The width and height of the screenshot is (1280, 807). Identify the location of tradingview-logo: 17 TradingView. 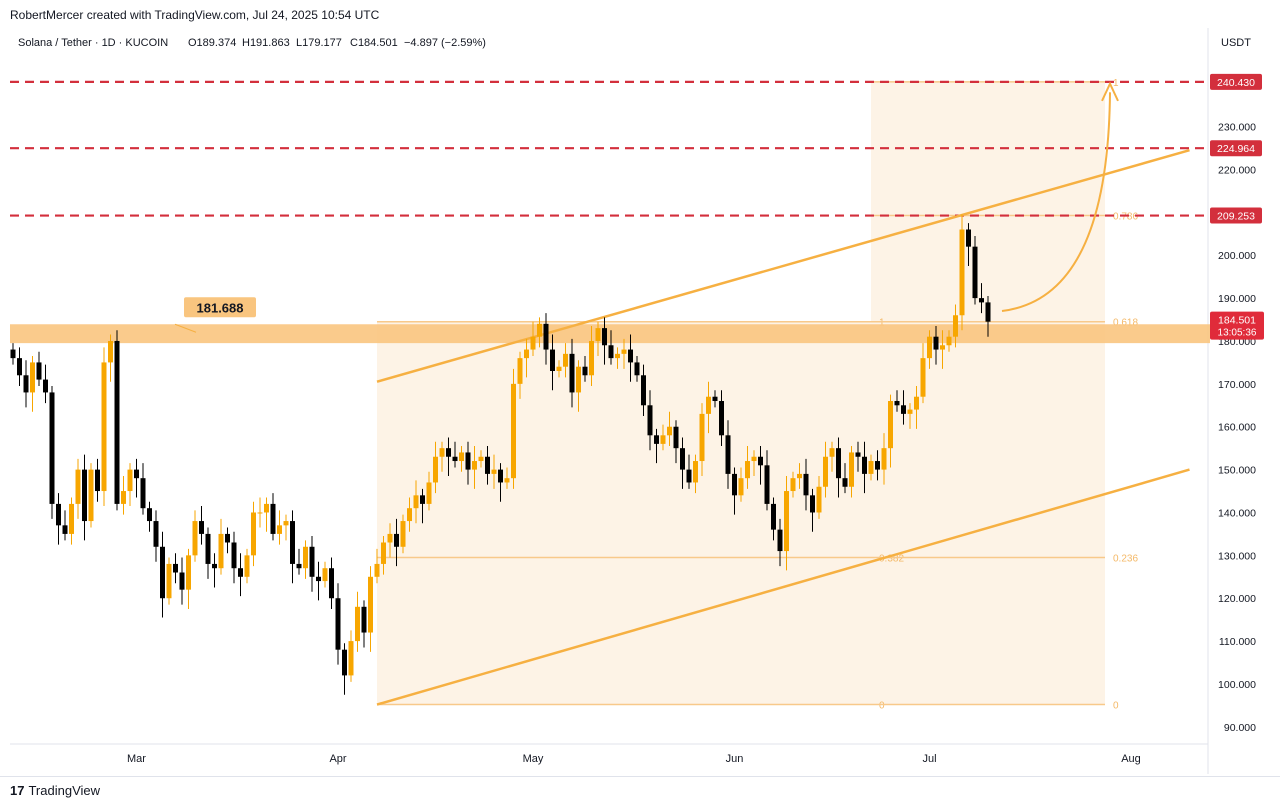
(55, 790).